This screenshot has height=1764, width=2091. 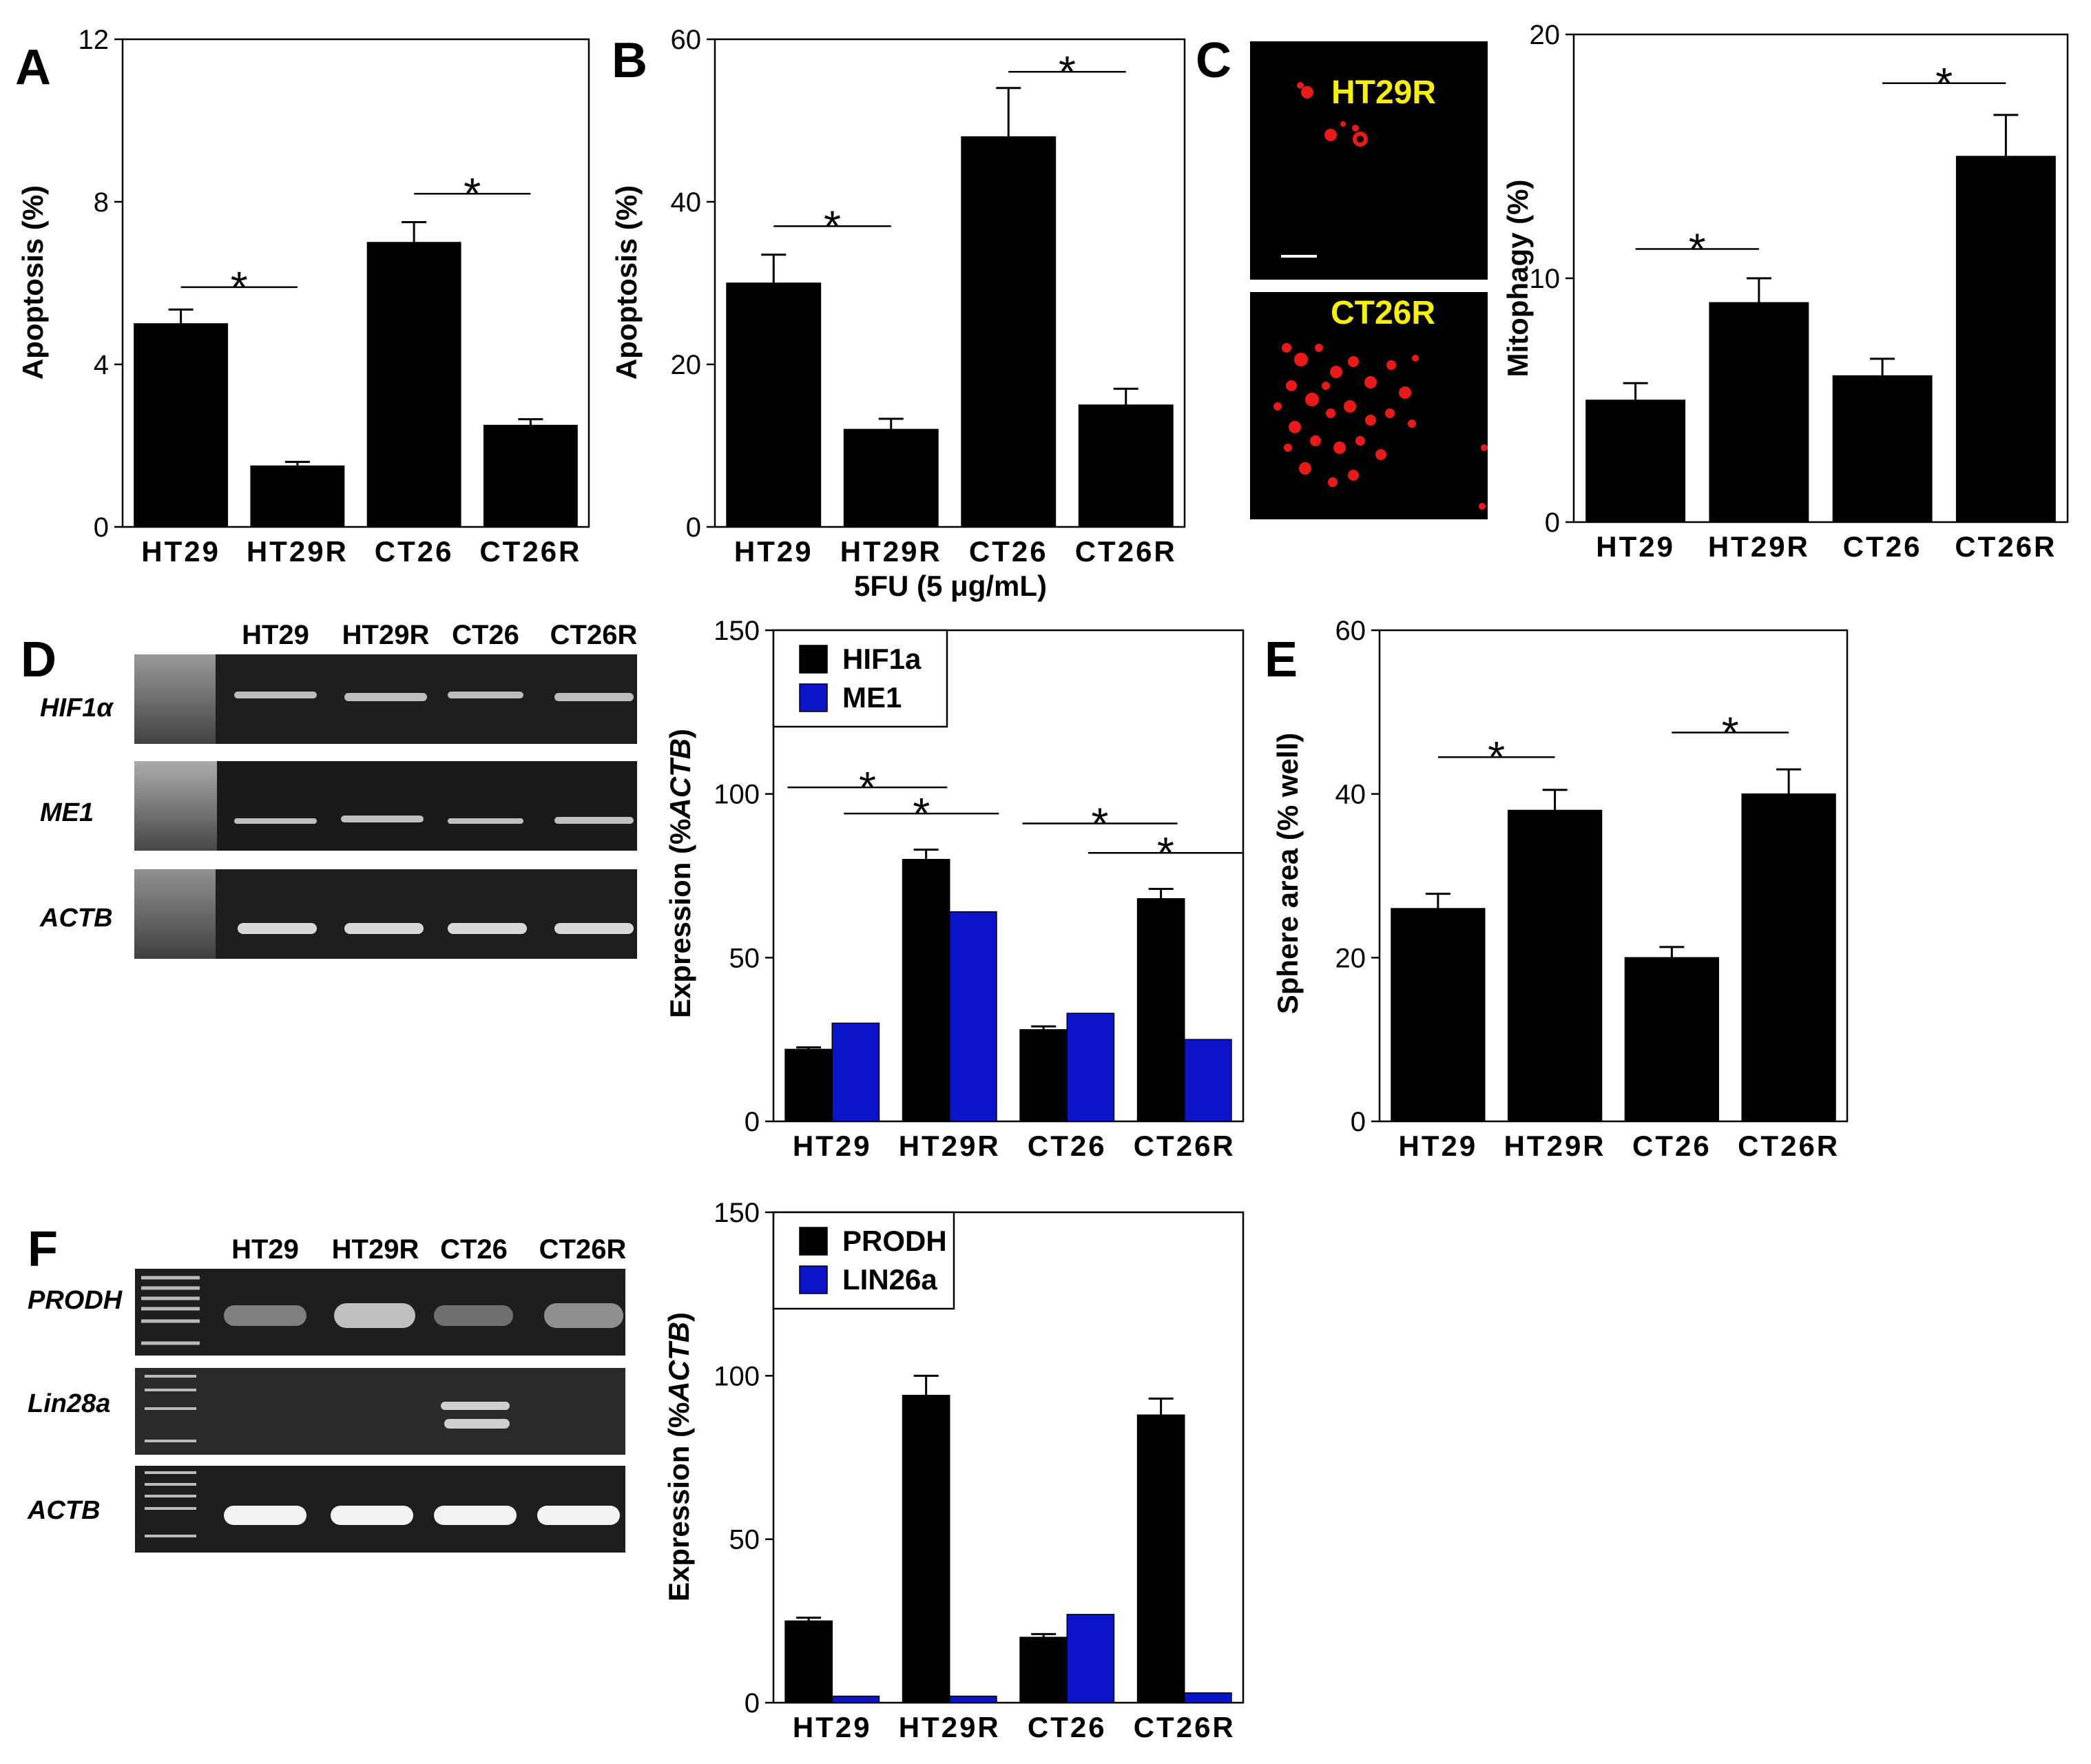 I want to click on gel-f-lane-label: HT29R, so click(x=376, y=1249).